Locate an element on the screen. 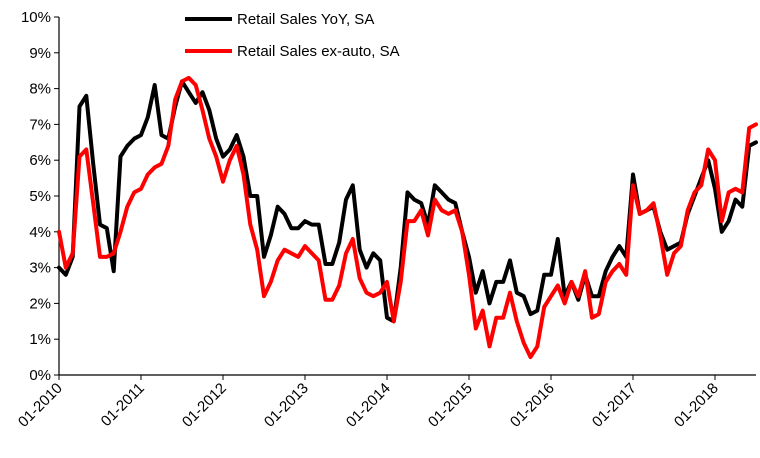  x-tick-label: 01-2018 is located at coordinates (696, 405).